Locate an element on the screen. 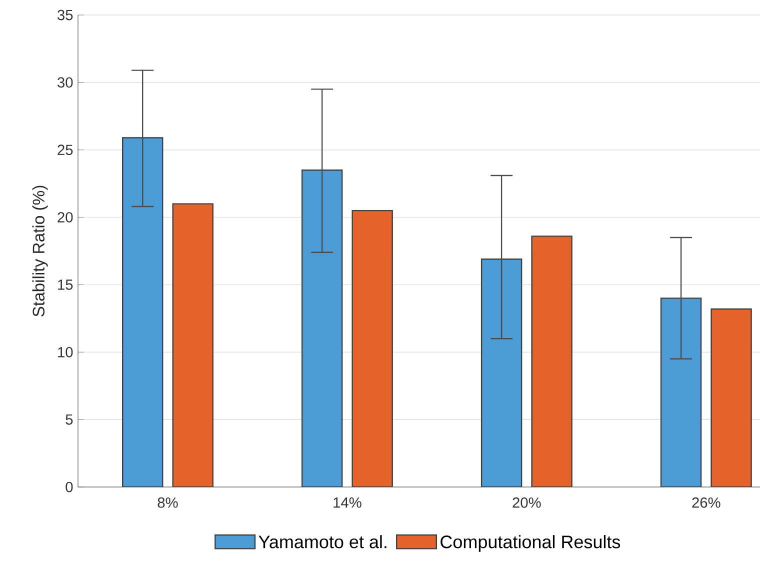  y-tick-label: 25 is located at coordinates (65, 150).